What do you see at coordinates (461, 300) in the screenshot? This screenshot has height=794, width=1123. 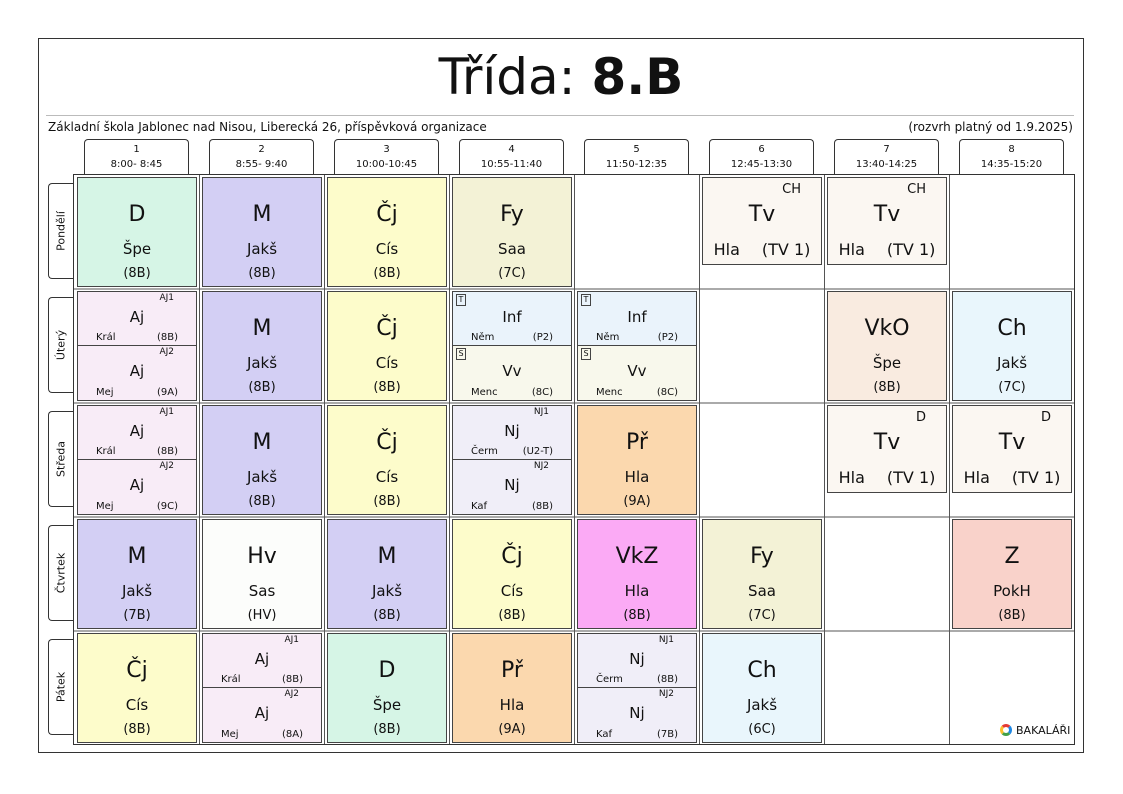 I see `week-flag: T` at bounding box center [461, 300].